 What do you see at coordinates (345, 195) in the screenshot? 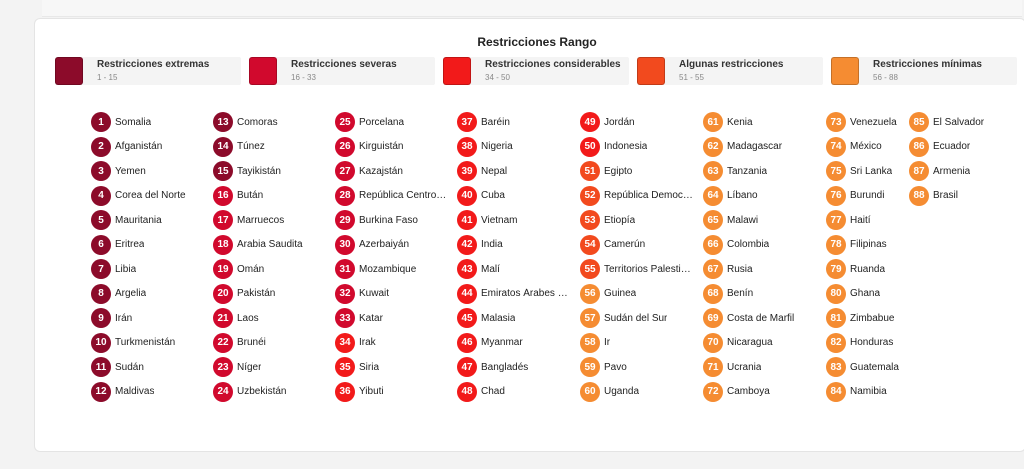
I see `rank-badge: 28` at bounding box center [345, 195].